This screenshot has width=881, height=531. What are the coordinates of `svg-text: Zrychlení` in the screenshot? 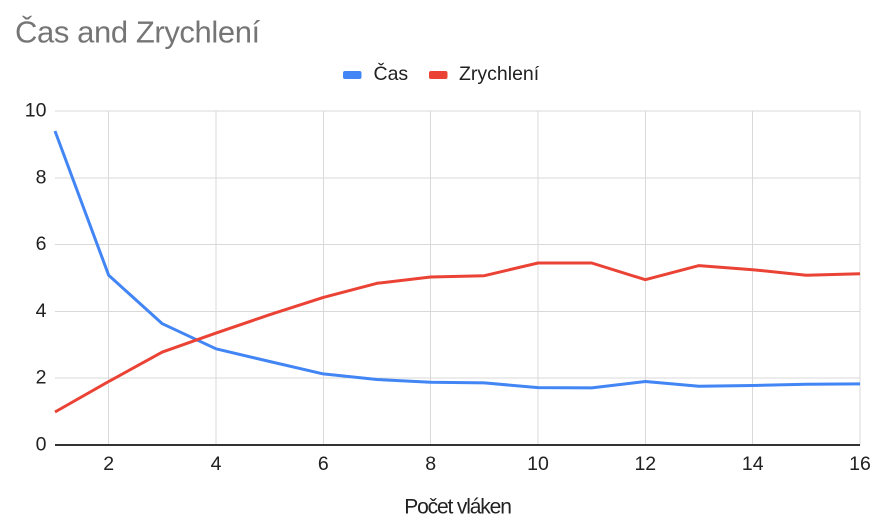 It's located at (499, 74).